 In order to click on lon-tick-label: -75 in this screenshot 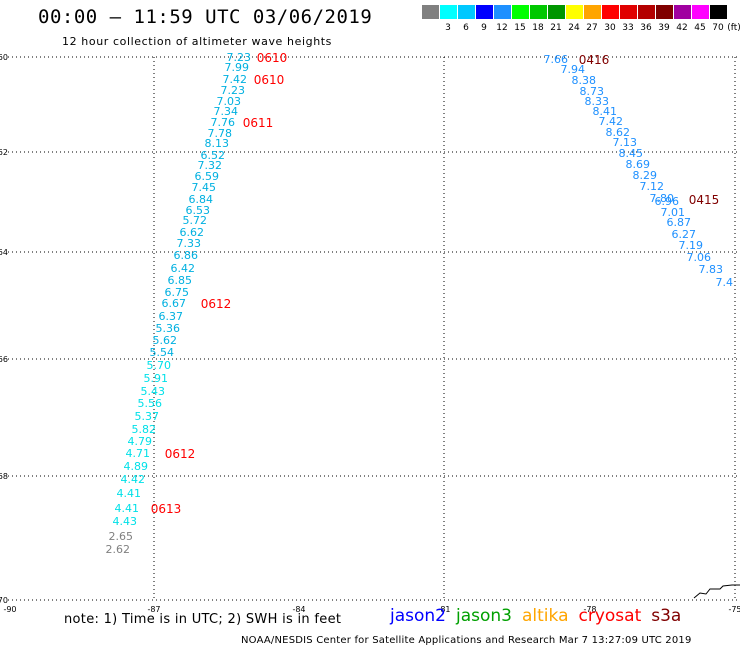, I will do `click(734, 609)`.